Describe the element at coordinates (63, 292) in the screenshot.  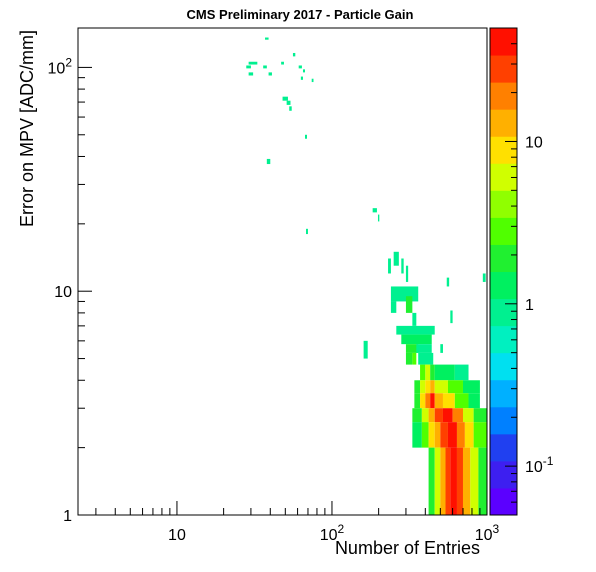
I see `y-tick-label: 10` at that location.